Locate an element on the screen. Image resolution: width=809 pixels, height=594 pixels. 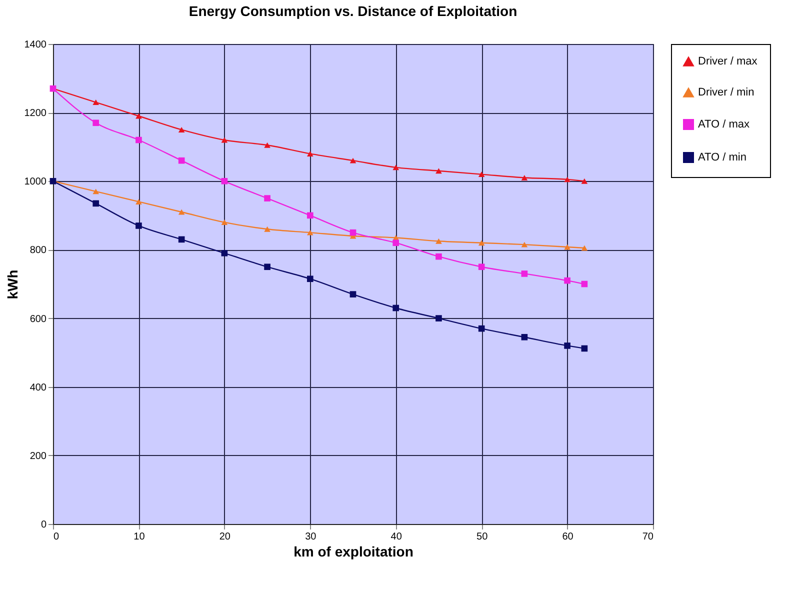
y-tick-label: 400 is located at coordinates (38, 388).